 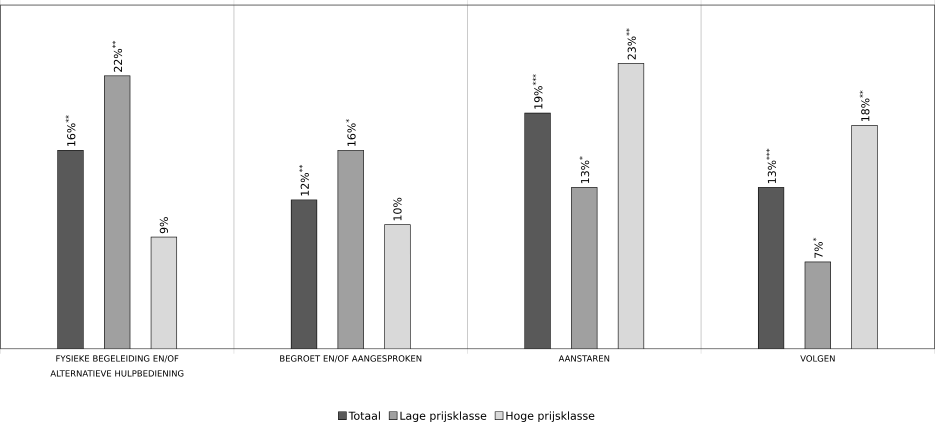 I want to click on data-label: 13%$^{*}$, so click(x=584, y=170).